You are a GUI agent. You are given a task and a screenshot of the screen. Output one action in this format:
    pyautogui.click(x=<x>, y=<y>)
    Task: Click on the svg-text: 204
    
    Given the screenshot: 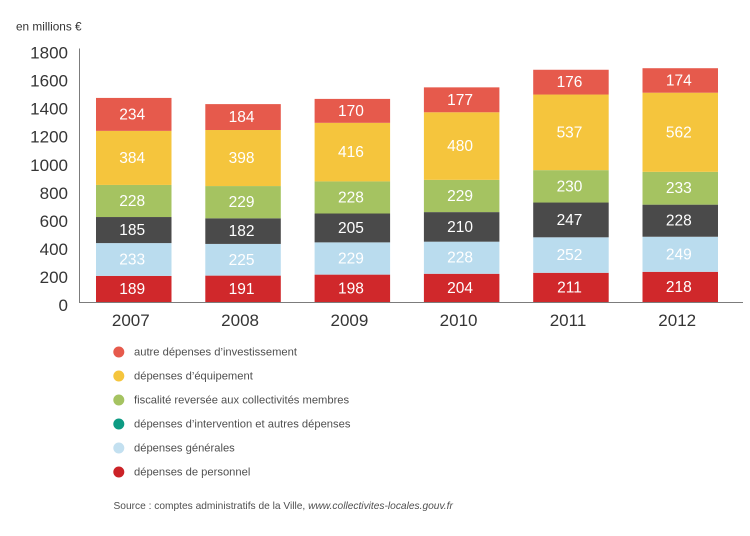 What is the action you would take?
    pyautogui.click(x=460, y=288)
    